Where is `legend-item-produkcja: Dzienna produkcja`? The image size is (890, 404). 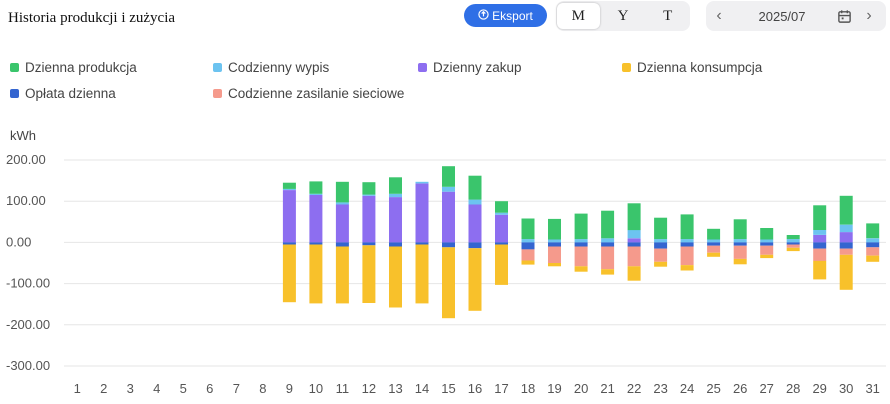 legend-item-produkcja: Dzienna produkcja is located at coordinates (73, 67).